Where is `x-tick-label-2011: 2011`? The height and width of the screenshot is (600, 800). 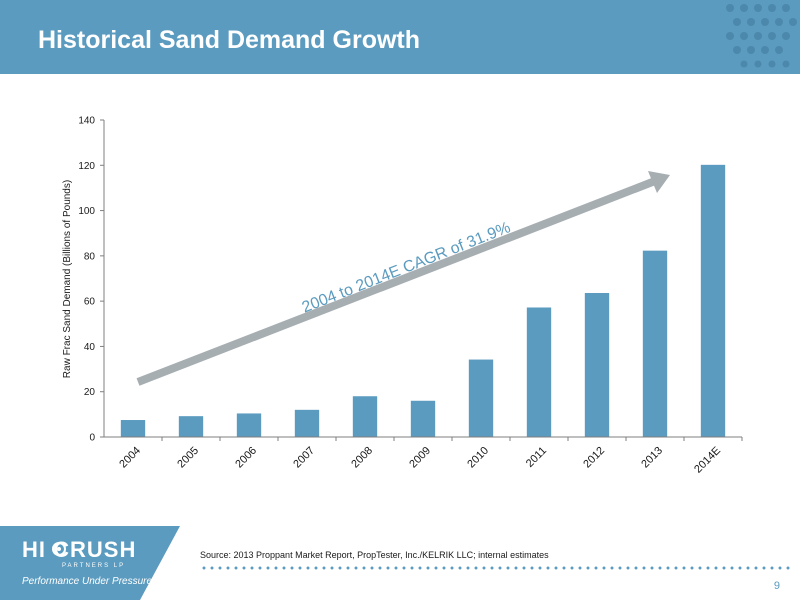
x-tick-label-2011: 2011 is located at coordinates (536, 457).